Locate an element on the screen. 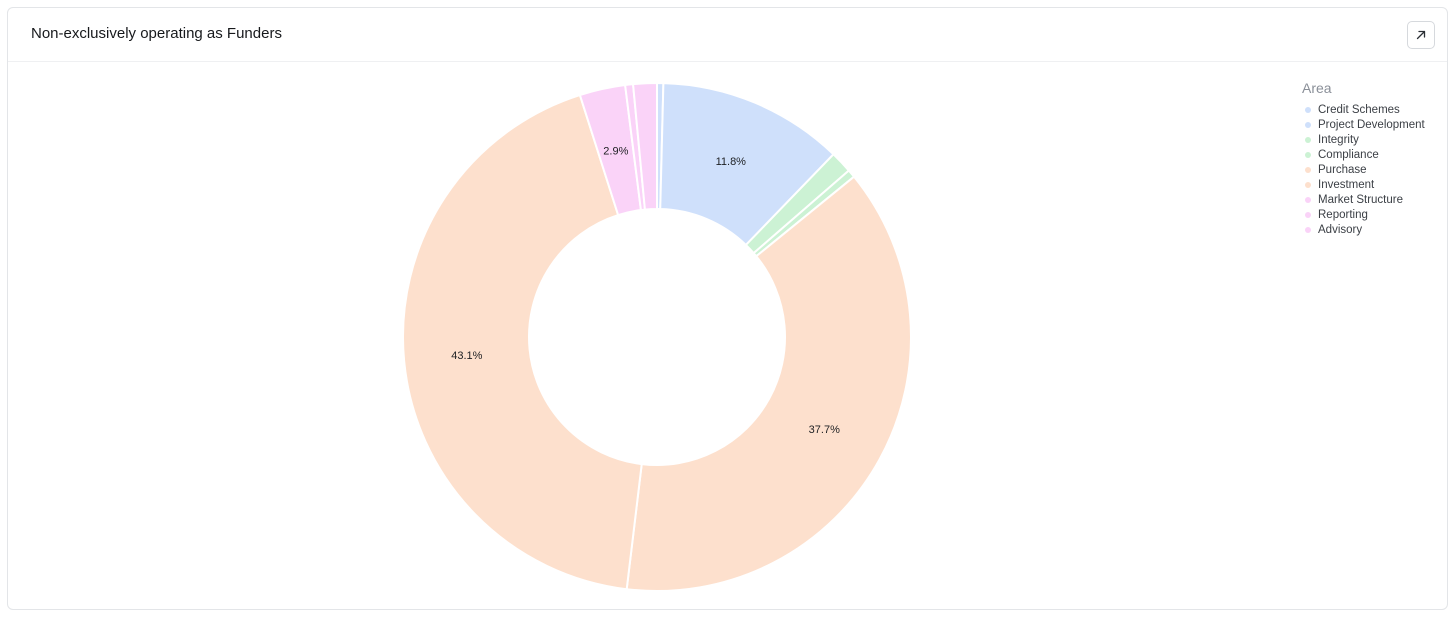 This screenshot has height=617, width=1456. chart-title: Non-exclusively operating as Funders is located at coordinates (156, 33).